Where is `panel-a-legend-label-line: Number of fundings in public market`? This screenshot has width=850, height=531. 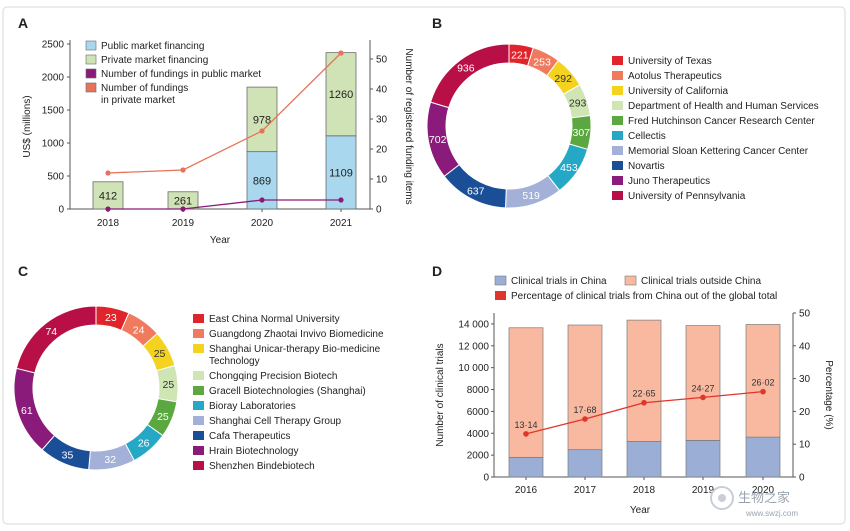 panel-a-legend-label-line: Number of fundings in public market is located at coordinates (181, 74).